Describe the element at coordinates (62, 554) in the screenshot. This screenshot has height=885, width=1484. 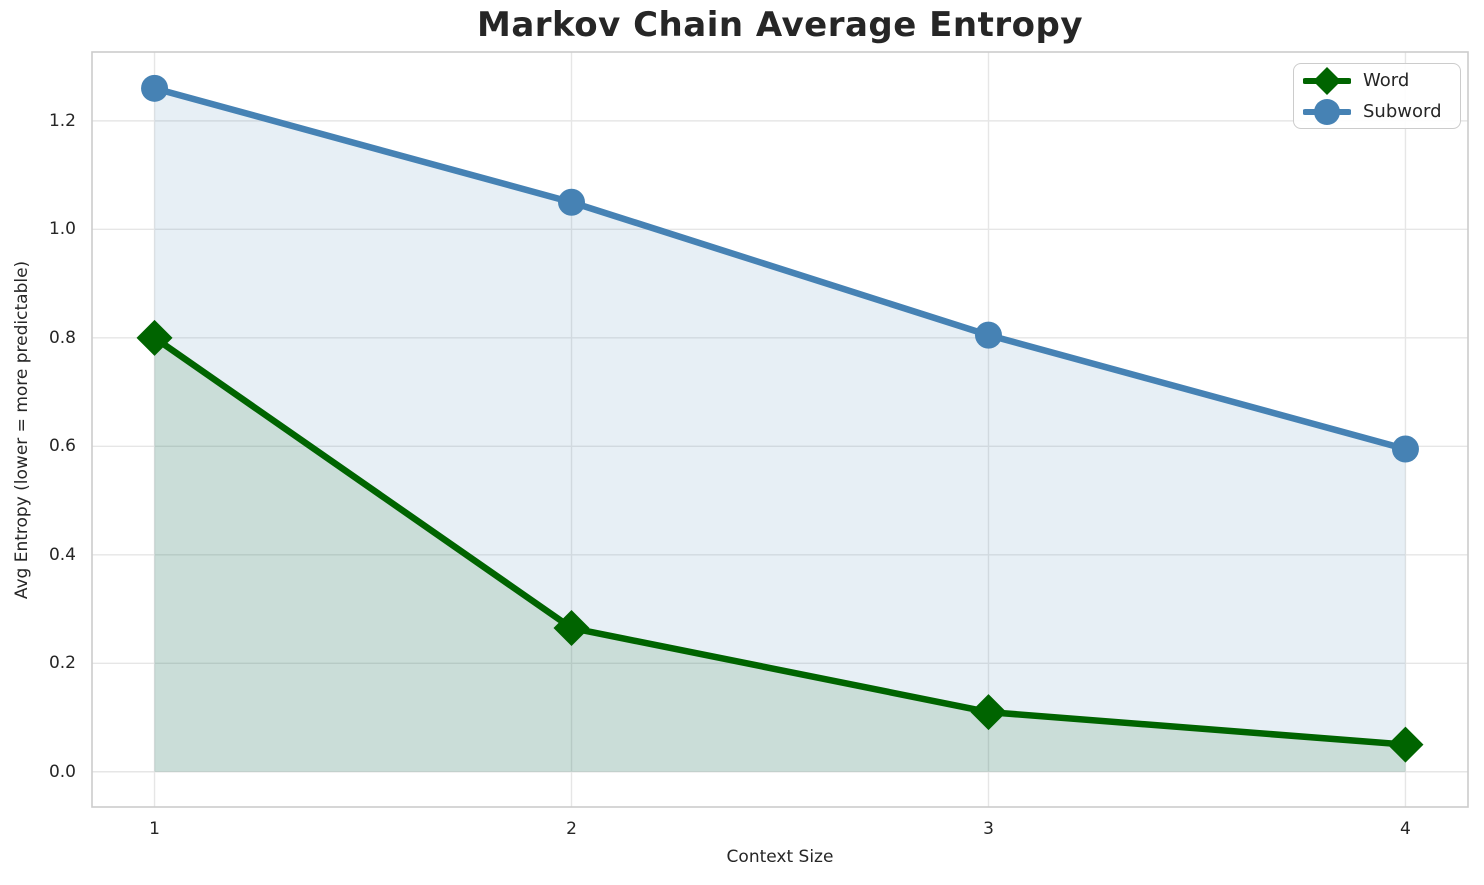
I see `y-tick-label-0.4: 0.4` at that location.